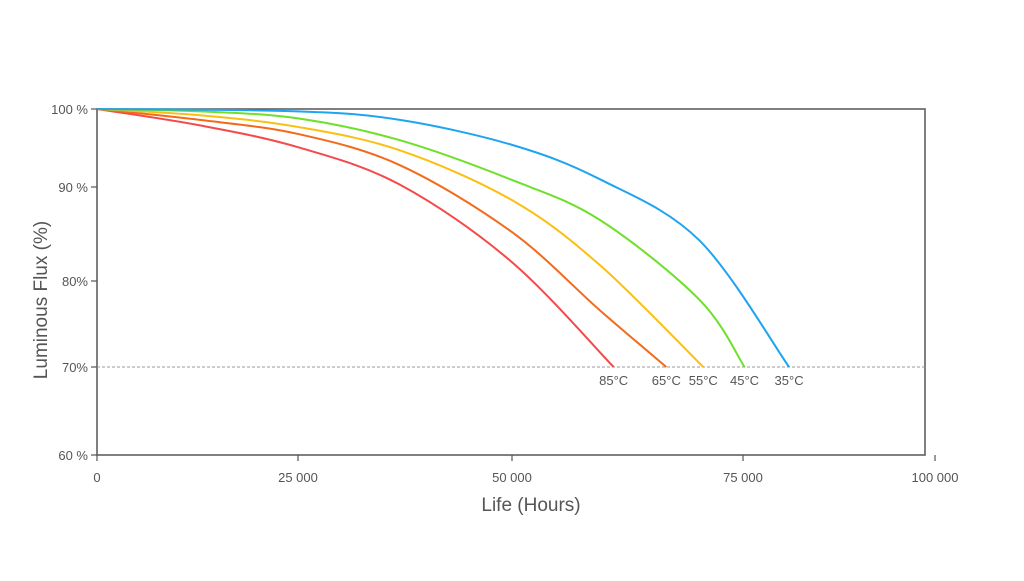 This screenshot has width=1024, height=581. Describe the element at coordinates (666, 380) in the screenshot. I see `series-label: 65°C` at that location.